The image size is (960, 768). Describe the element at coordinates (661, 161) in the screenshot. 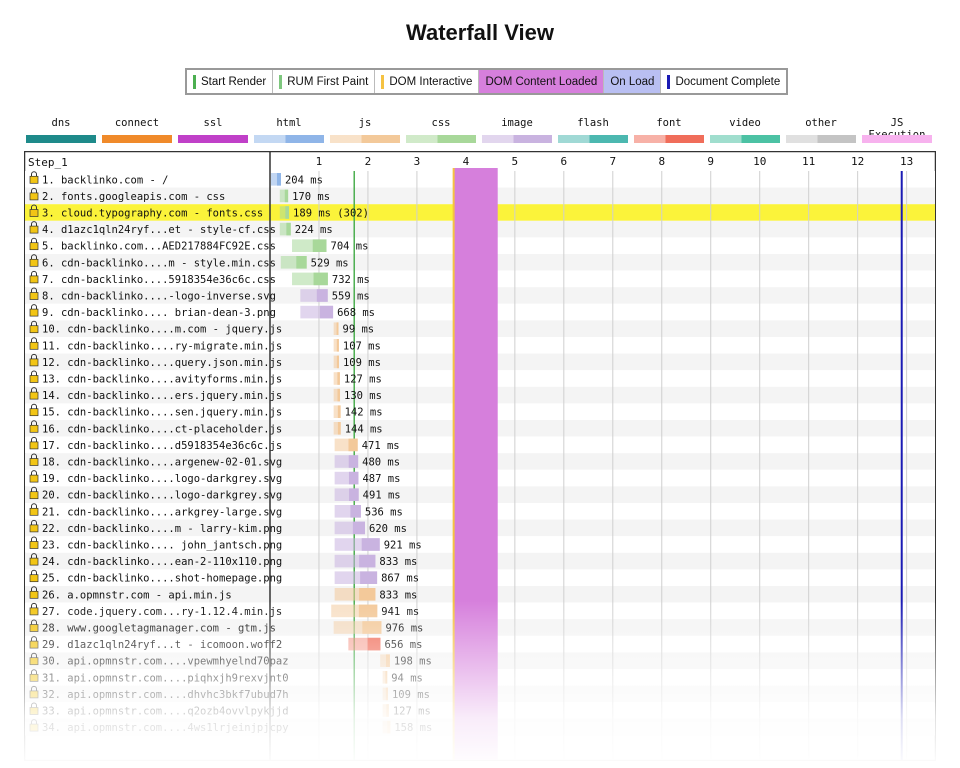

I see `x-tick-label: 8` at that location.